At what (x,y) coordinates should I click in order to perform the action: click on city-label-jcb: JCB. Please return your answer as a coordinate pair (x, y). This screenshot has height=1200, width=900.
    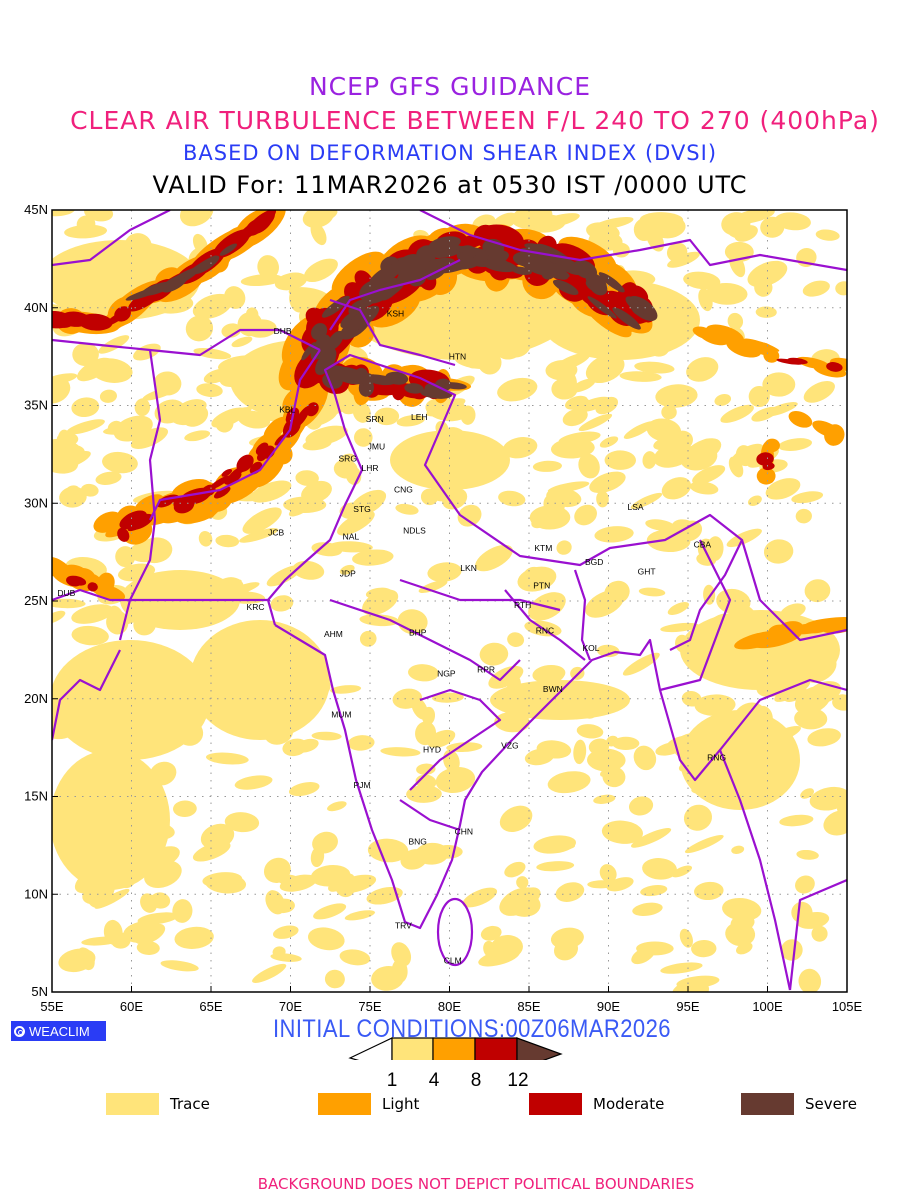
    Looking at the image, I should click on (276, 533).